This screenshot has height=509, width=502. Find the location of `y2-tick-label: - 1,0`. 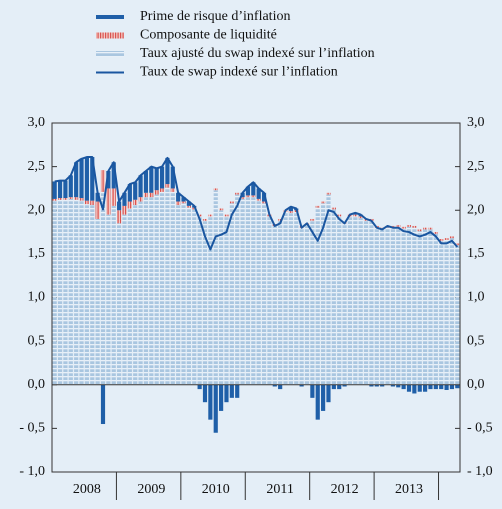

y2-tick-label: - 1,0 is located at coordinates (480, 471).